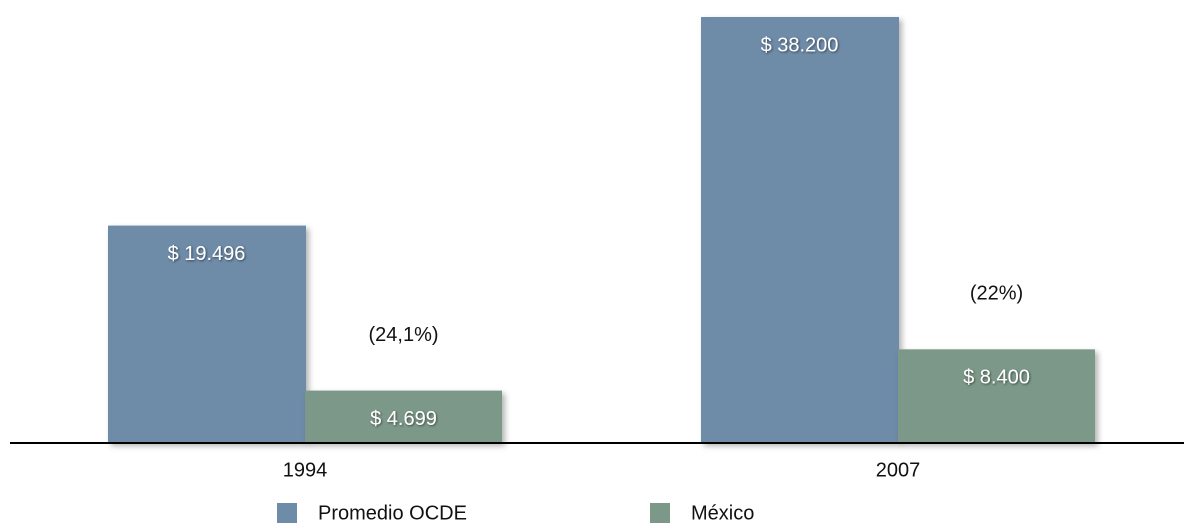  I want to click on value-label: $ 4.699, so click(403, 419).